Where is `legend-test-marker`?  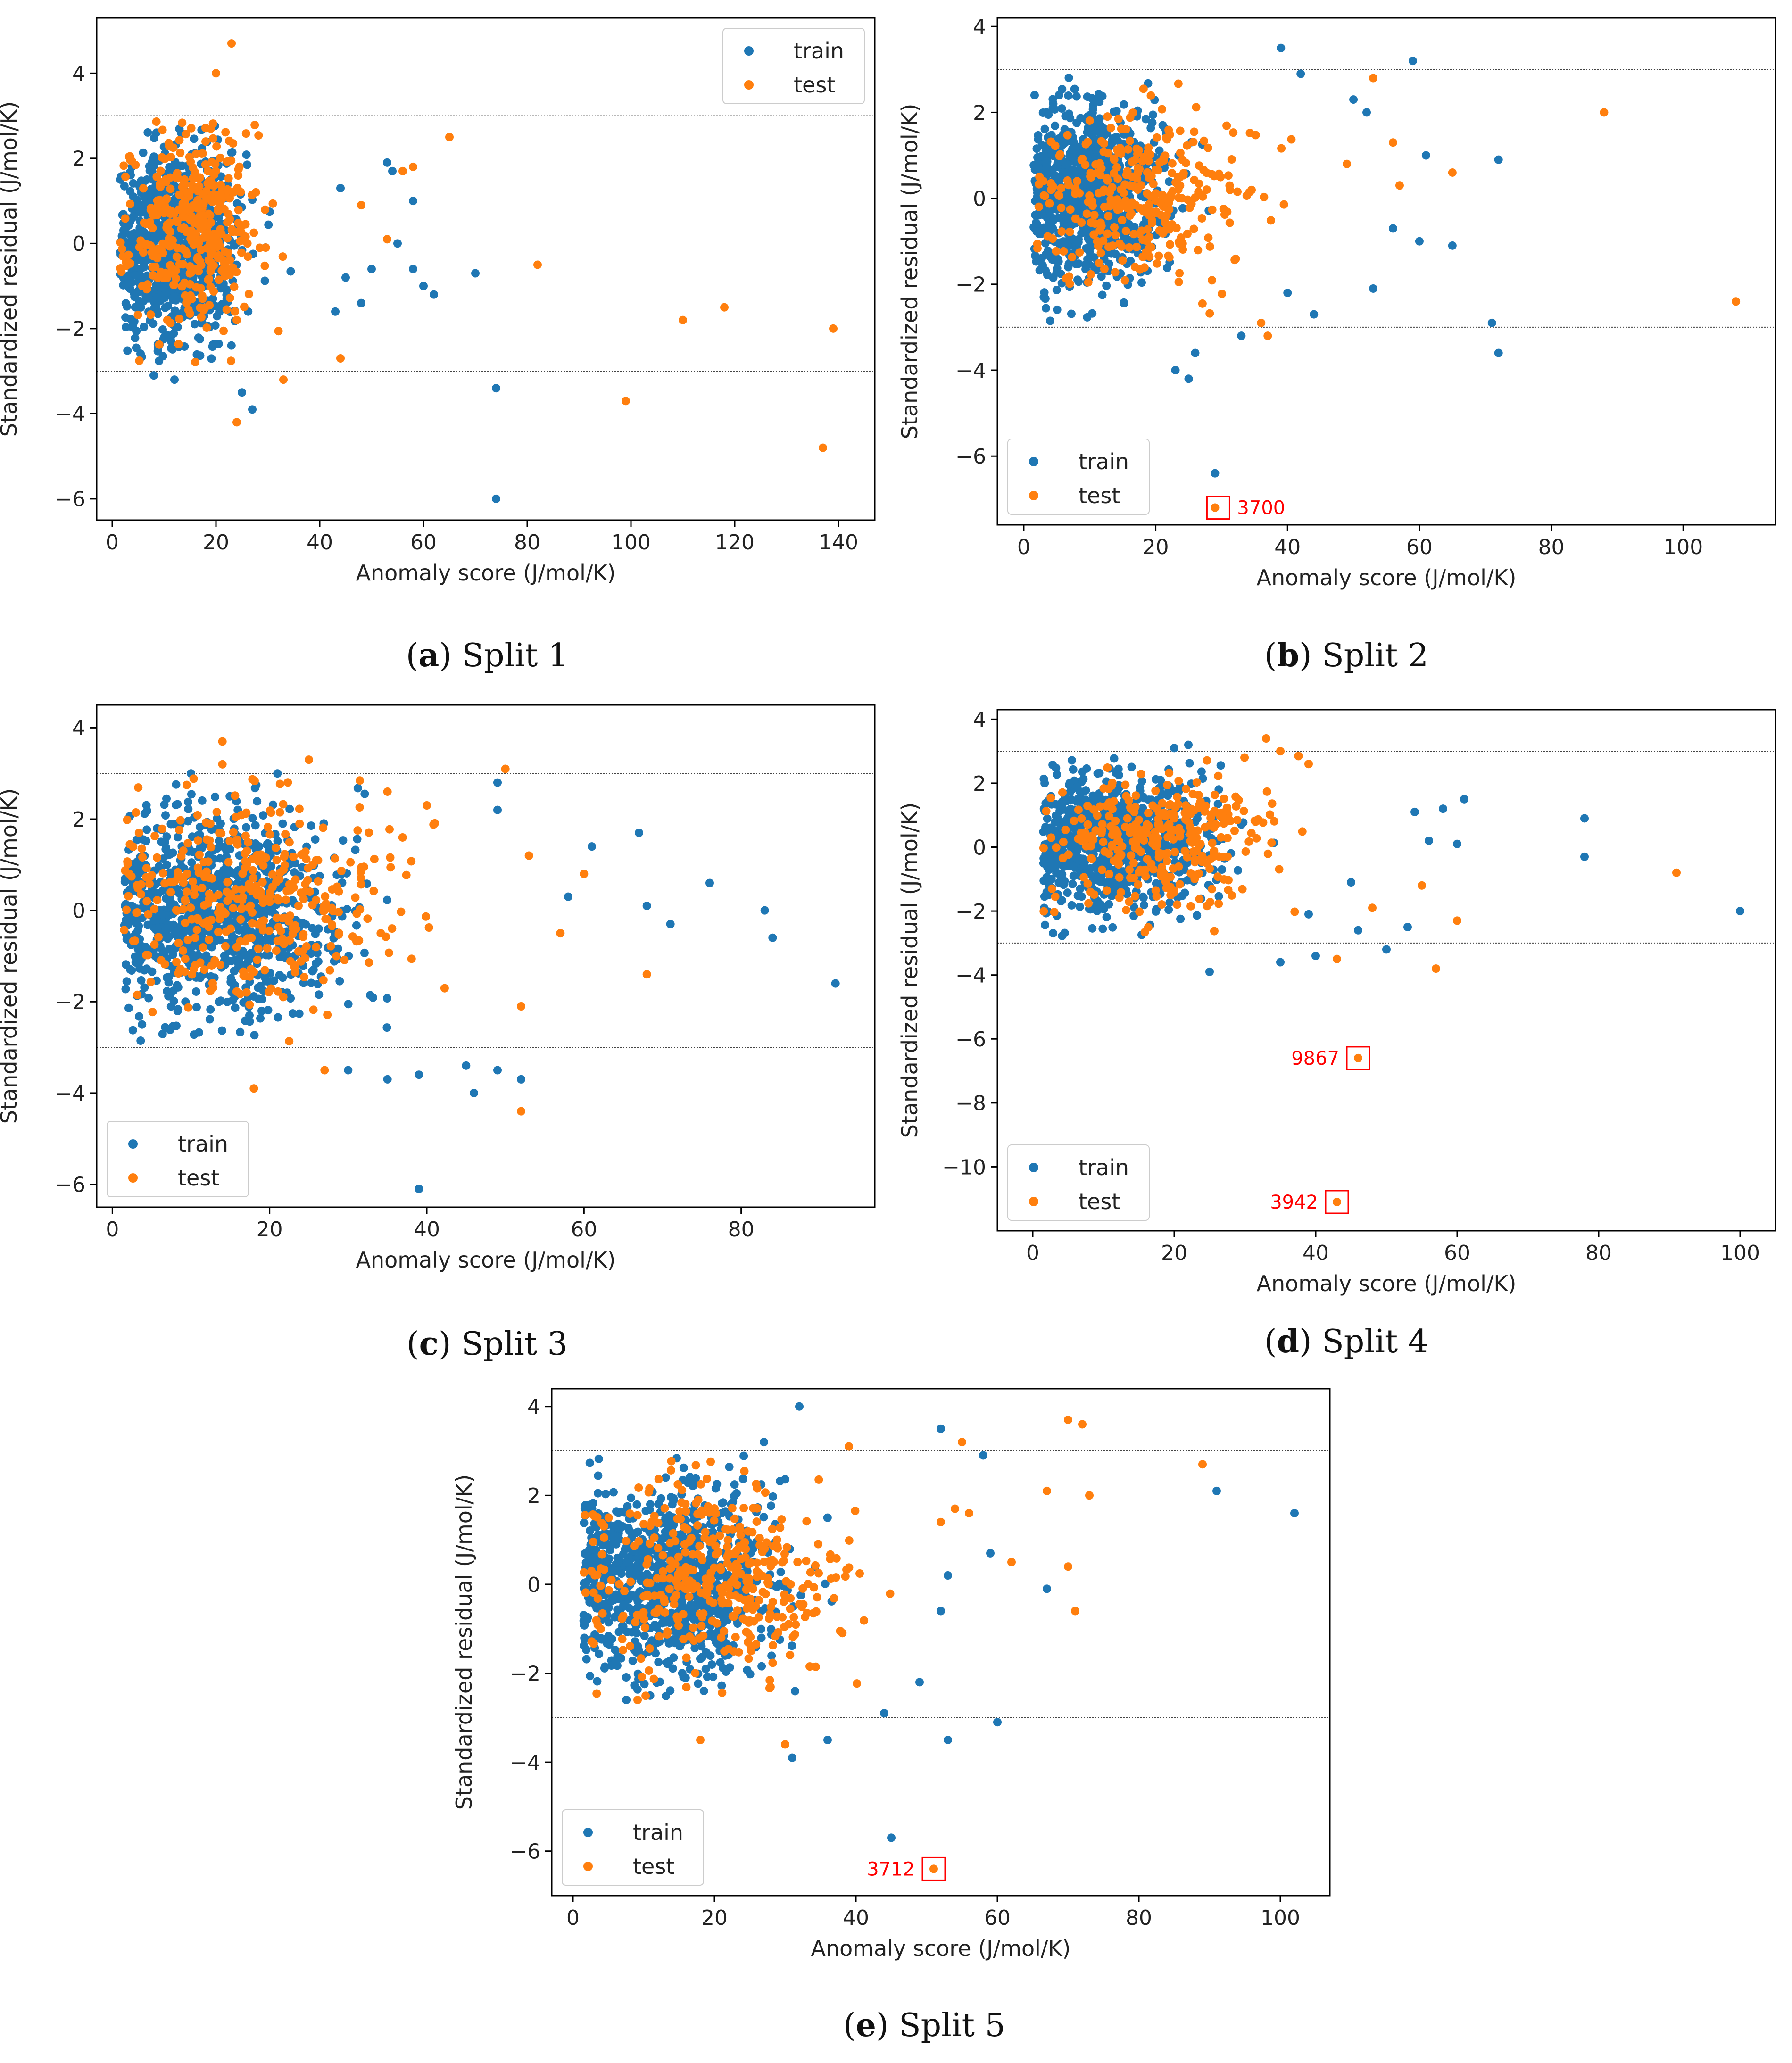 legend-test-marker is located at coordinates (1033, 495).